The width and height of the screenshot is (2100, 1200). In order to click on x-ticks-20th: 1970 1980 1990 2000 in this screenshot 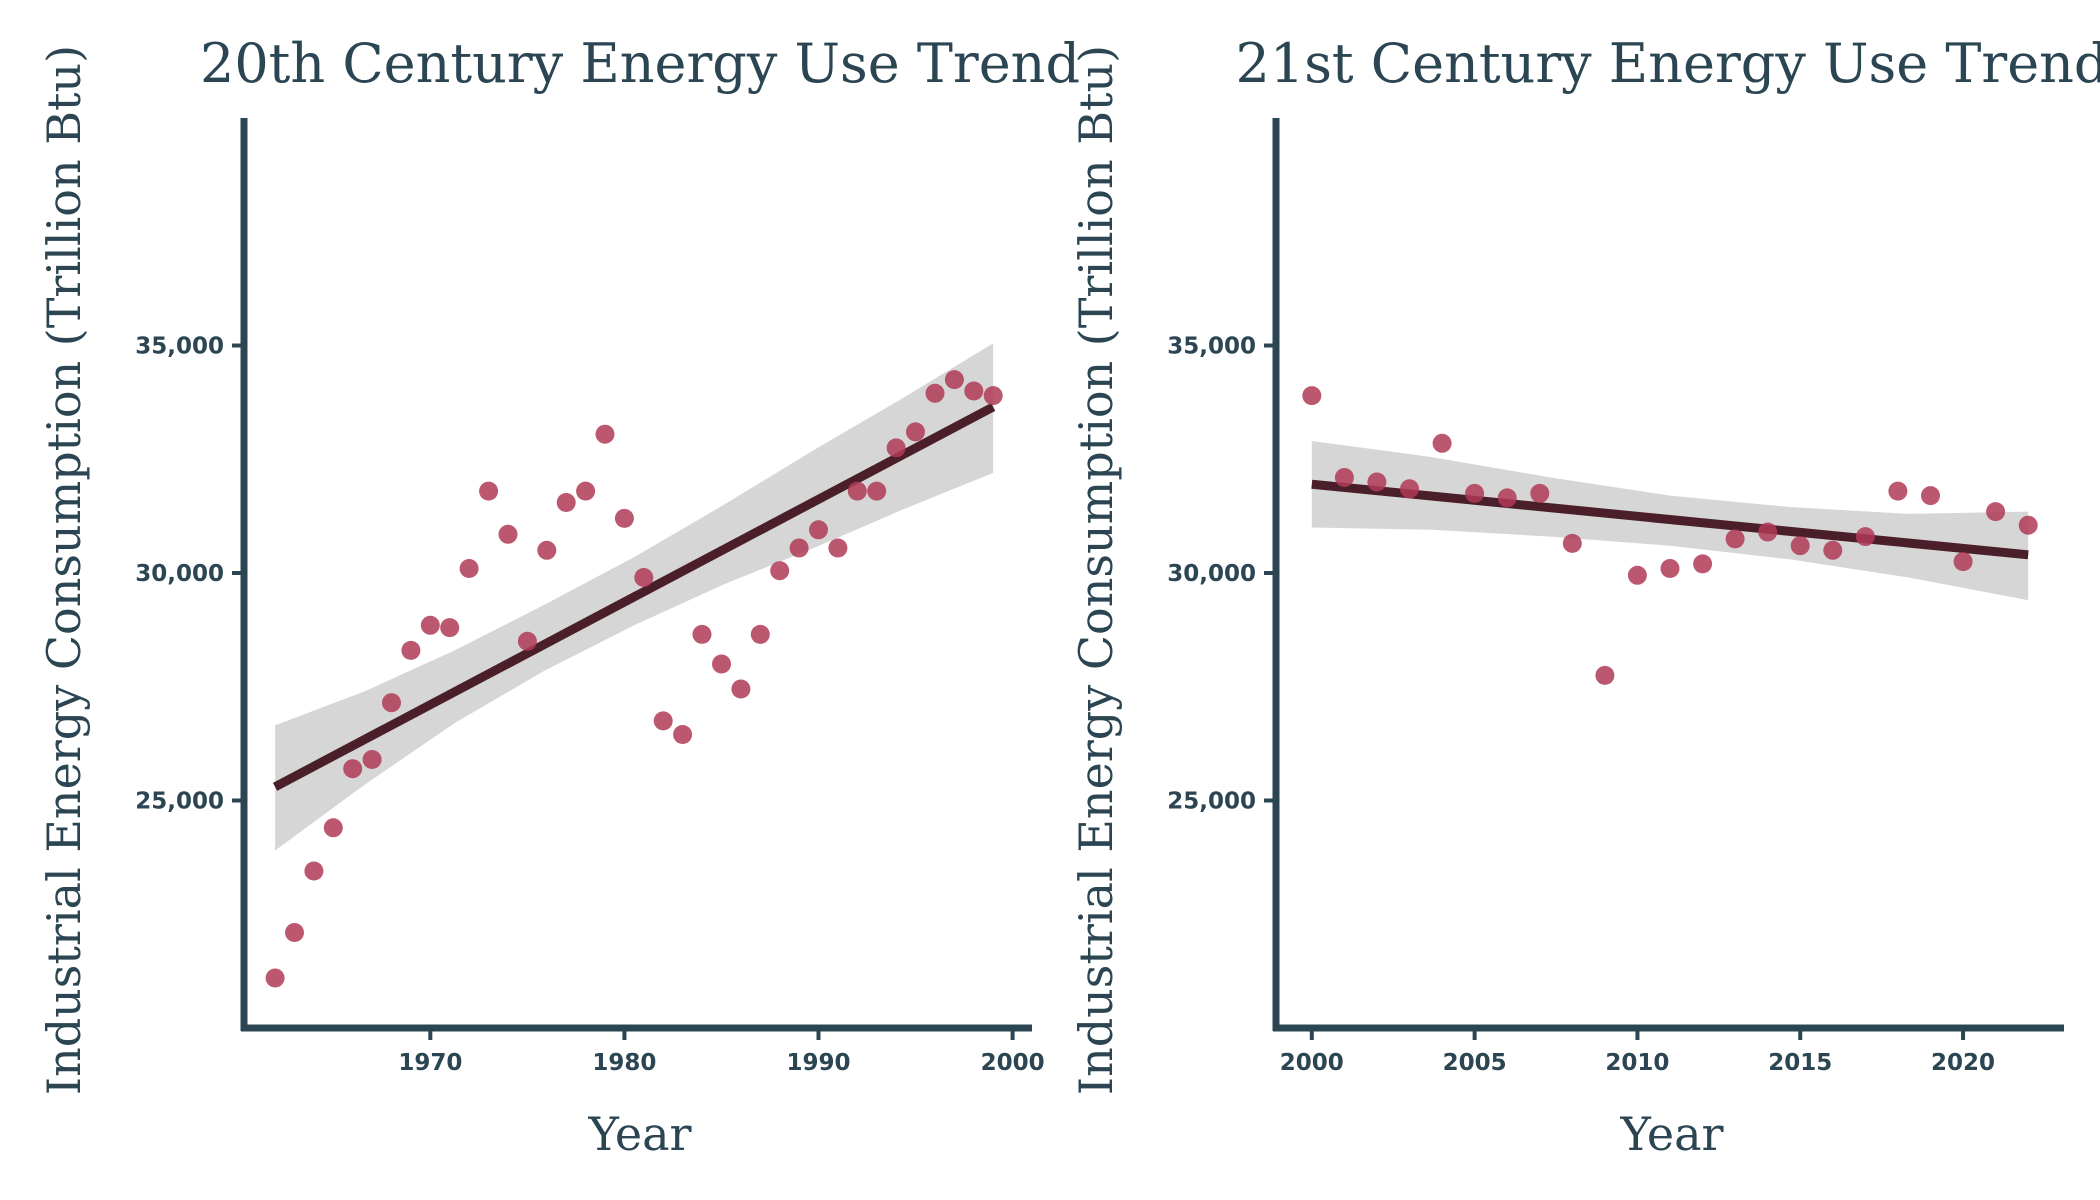, I will do `click(721, 1052)`.